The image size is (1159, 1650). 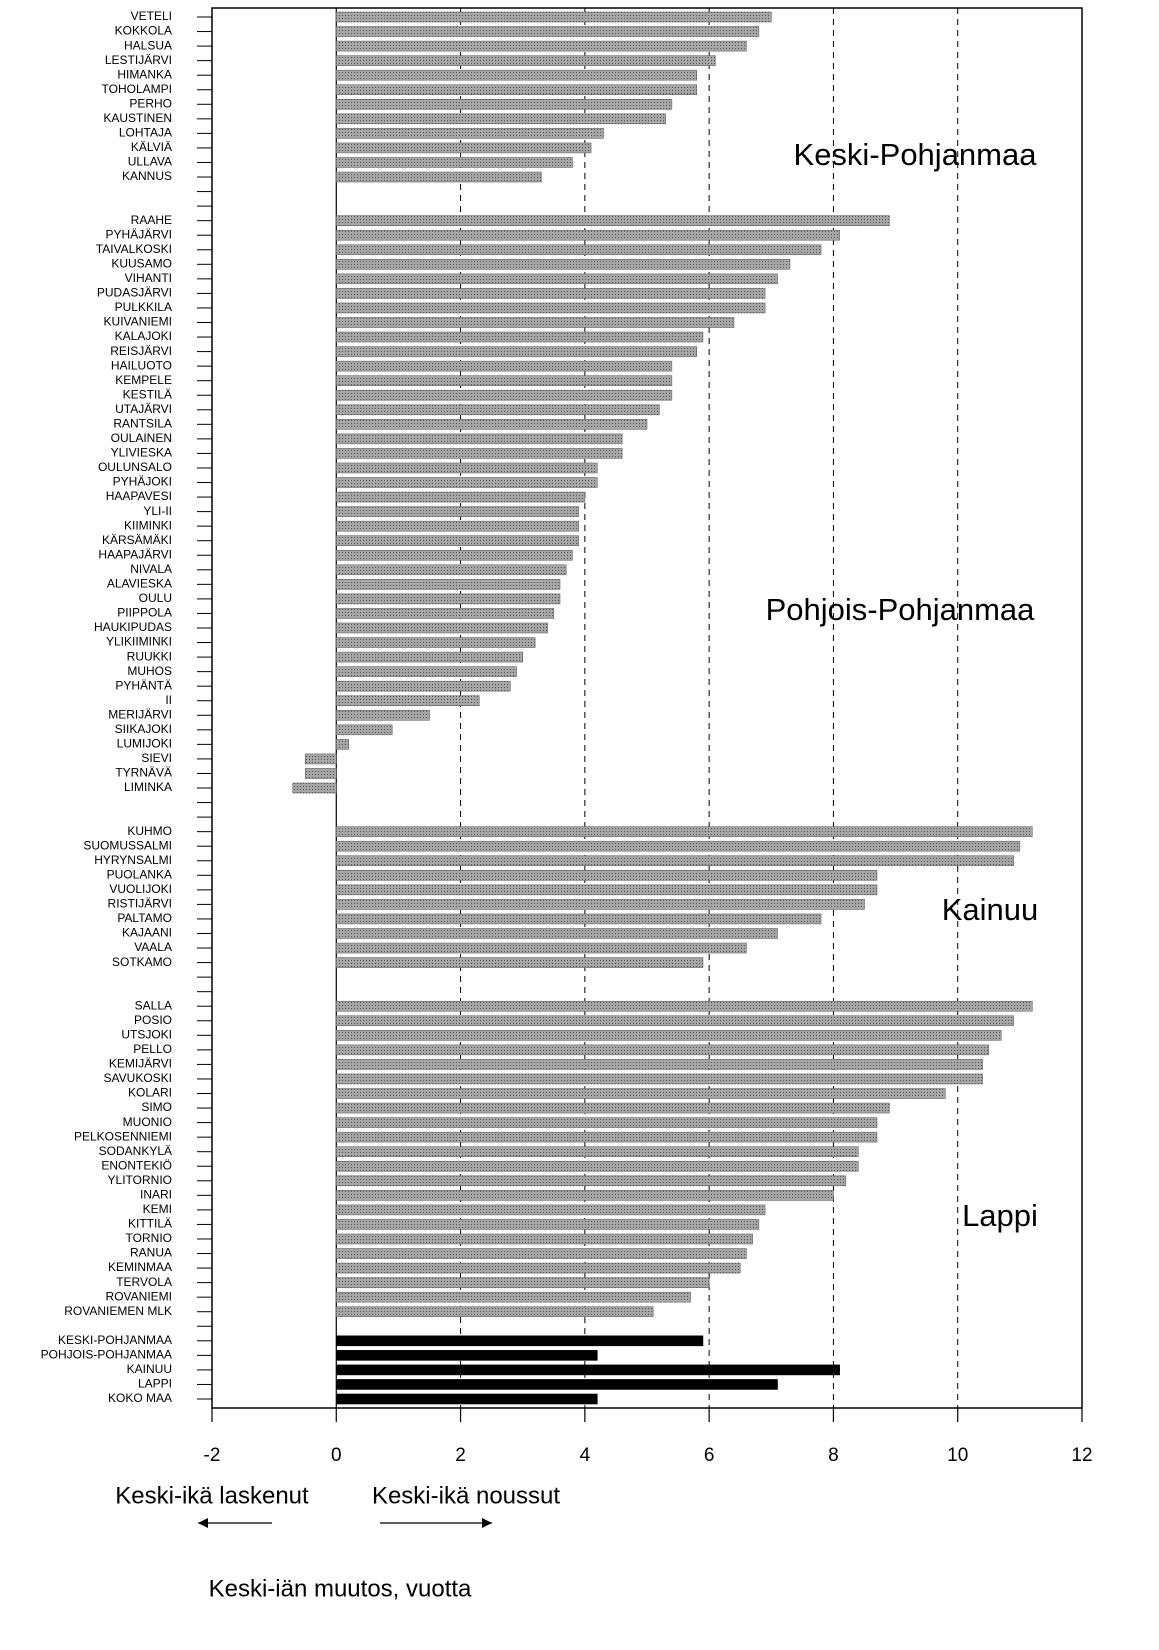 What do you see at coordinates (147, 394) in the screenshot?
I see `y-tick-label: KESTILÄ` at bounding box center [147, 394].